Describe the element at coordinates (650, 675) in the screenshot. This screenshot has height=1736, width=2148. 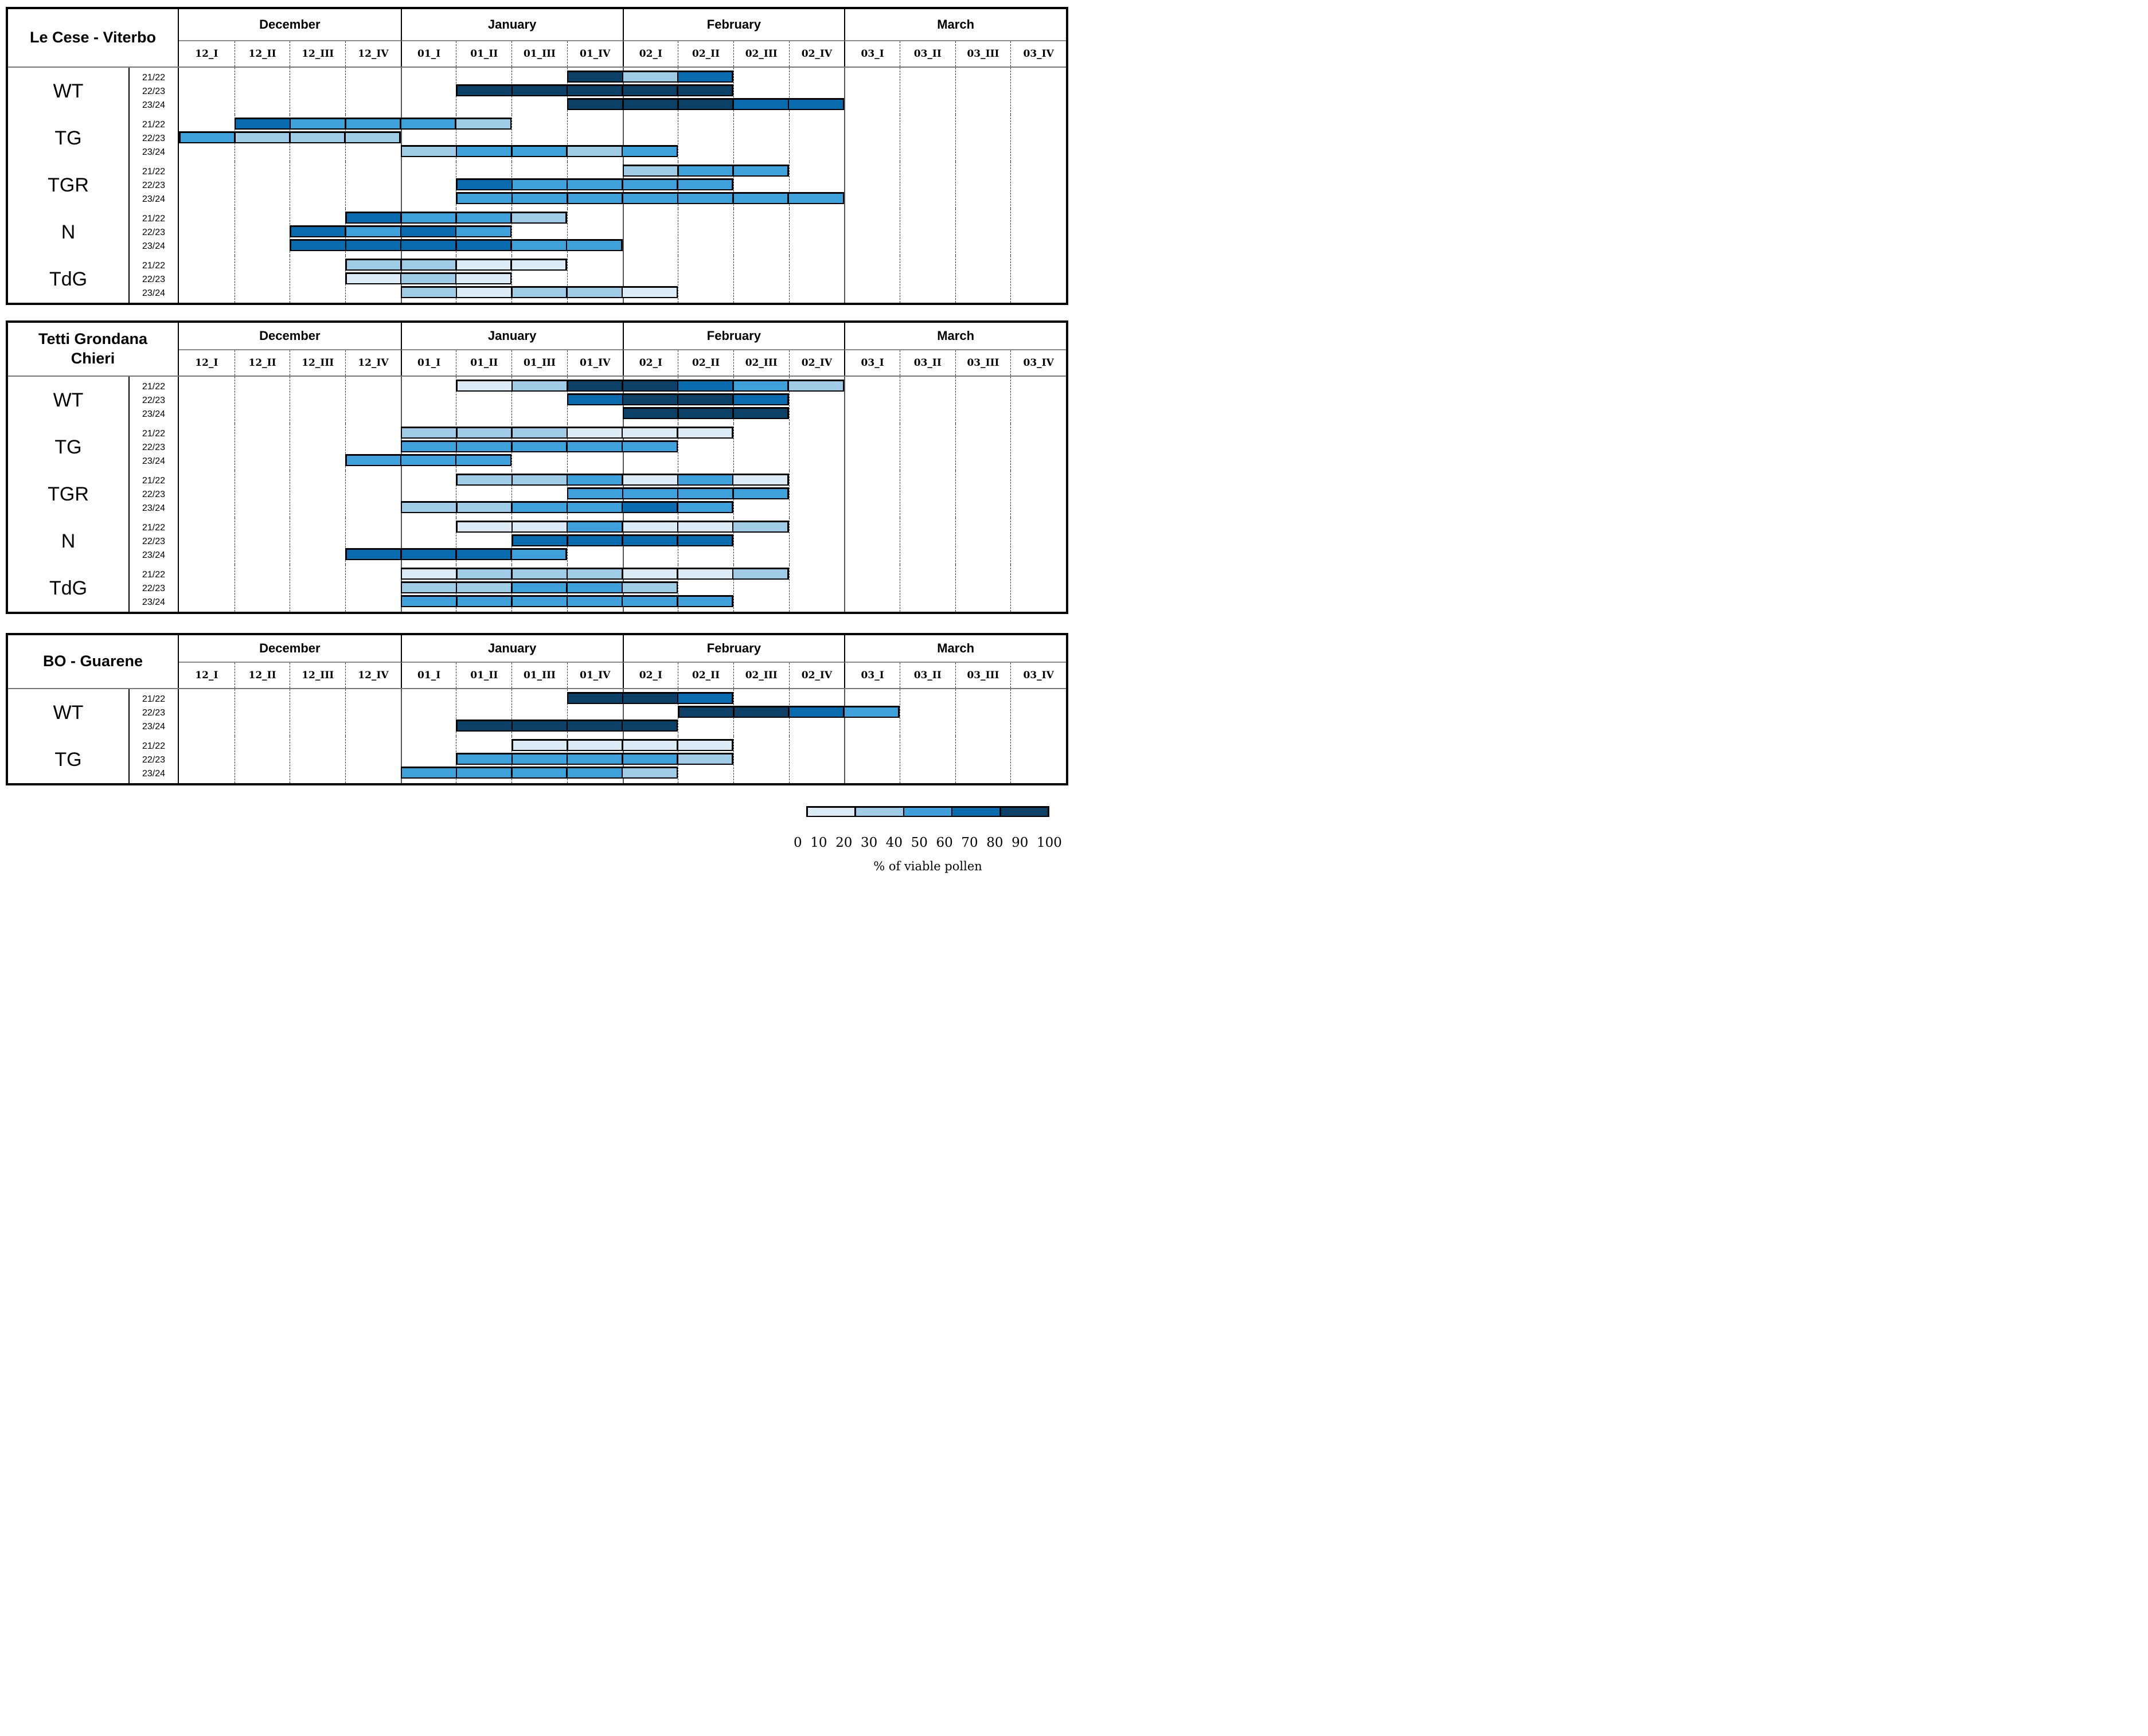
I see `week-header: 02_I` at that location.